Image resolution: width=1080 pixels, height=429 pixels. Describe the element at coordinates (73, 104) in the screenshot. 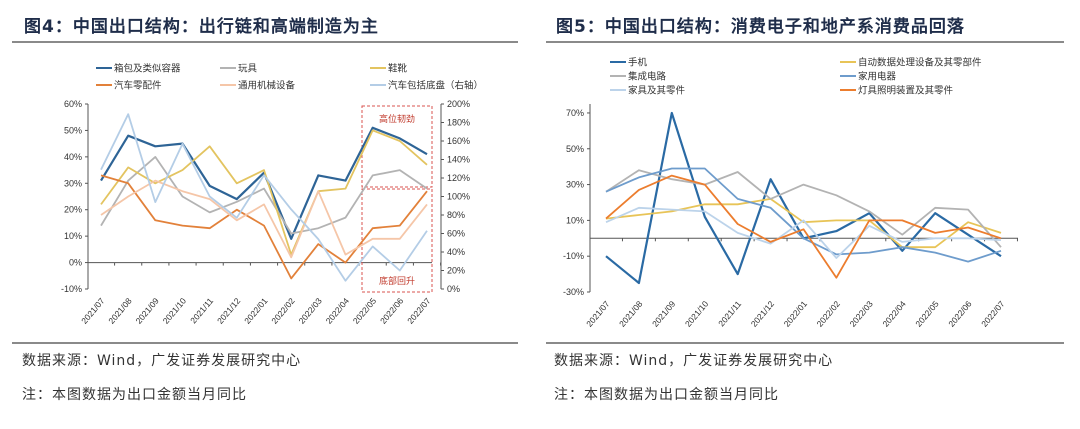

I see `y-tick-label: 60%` at that location.